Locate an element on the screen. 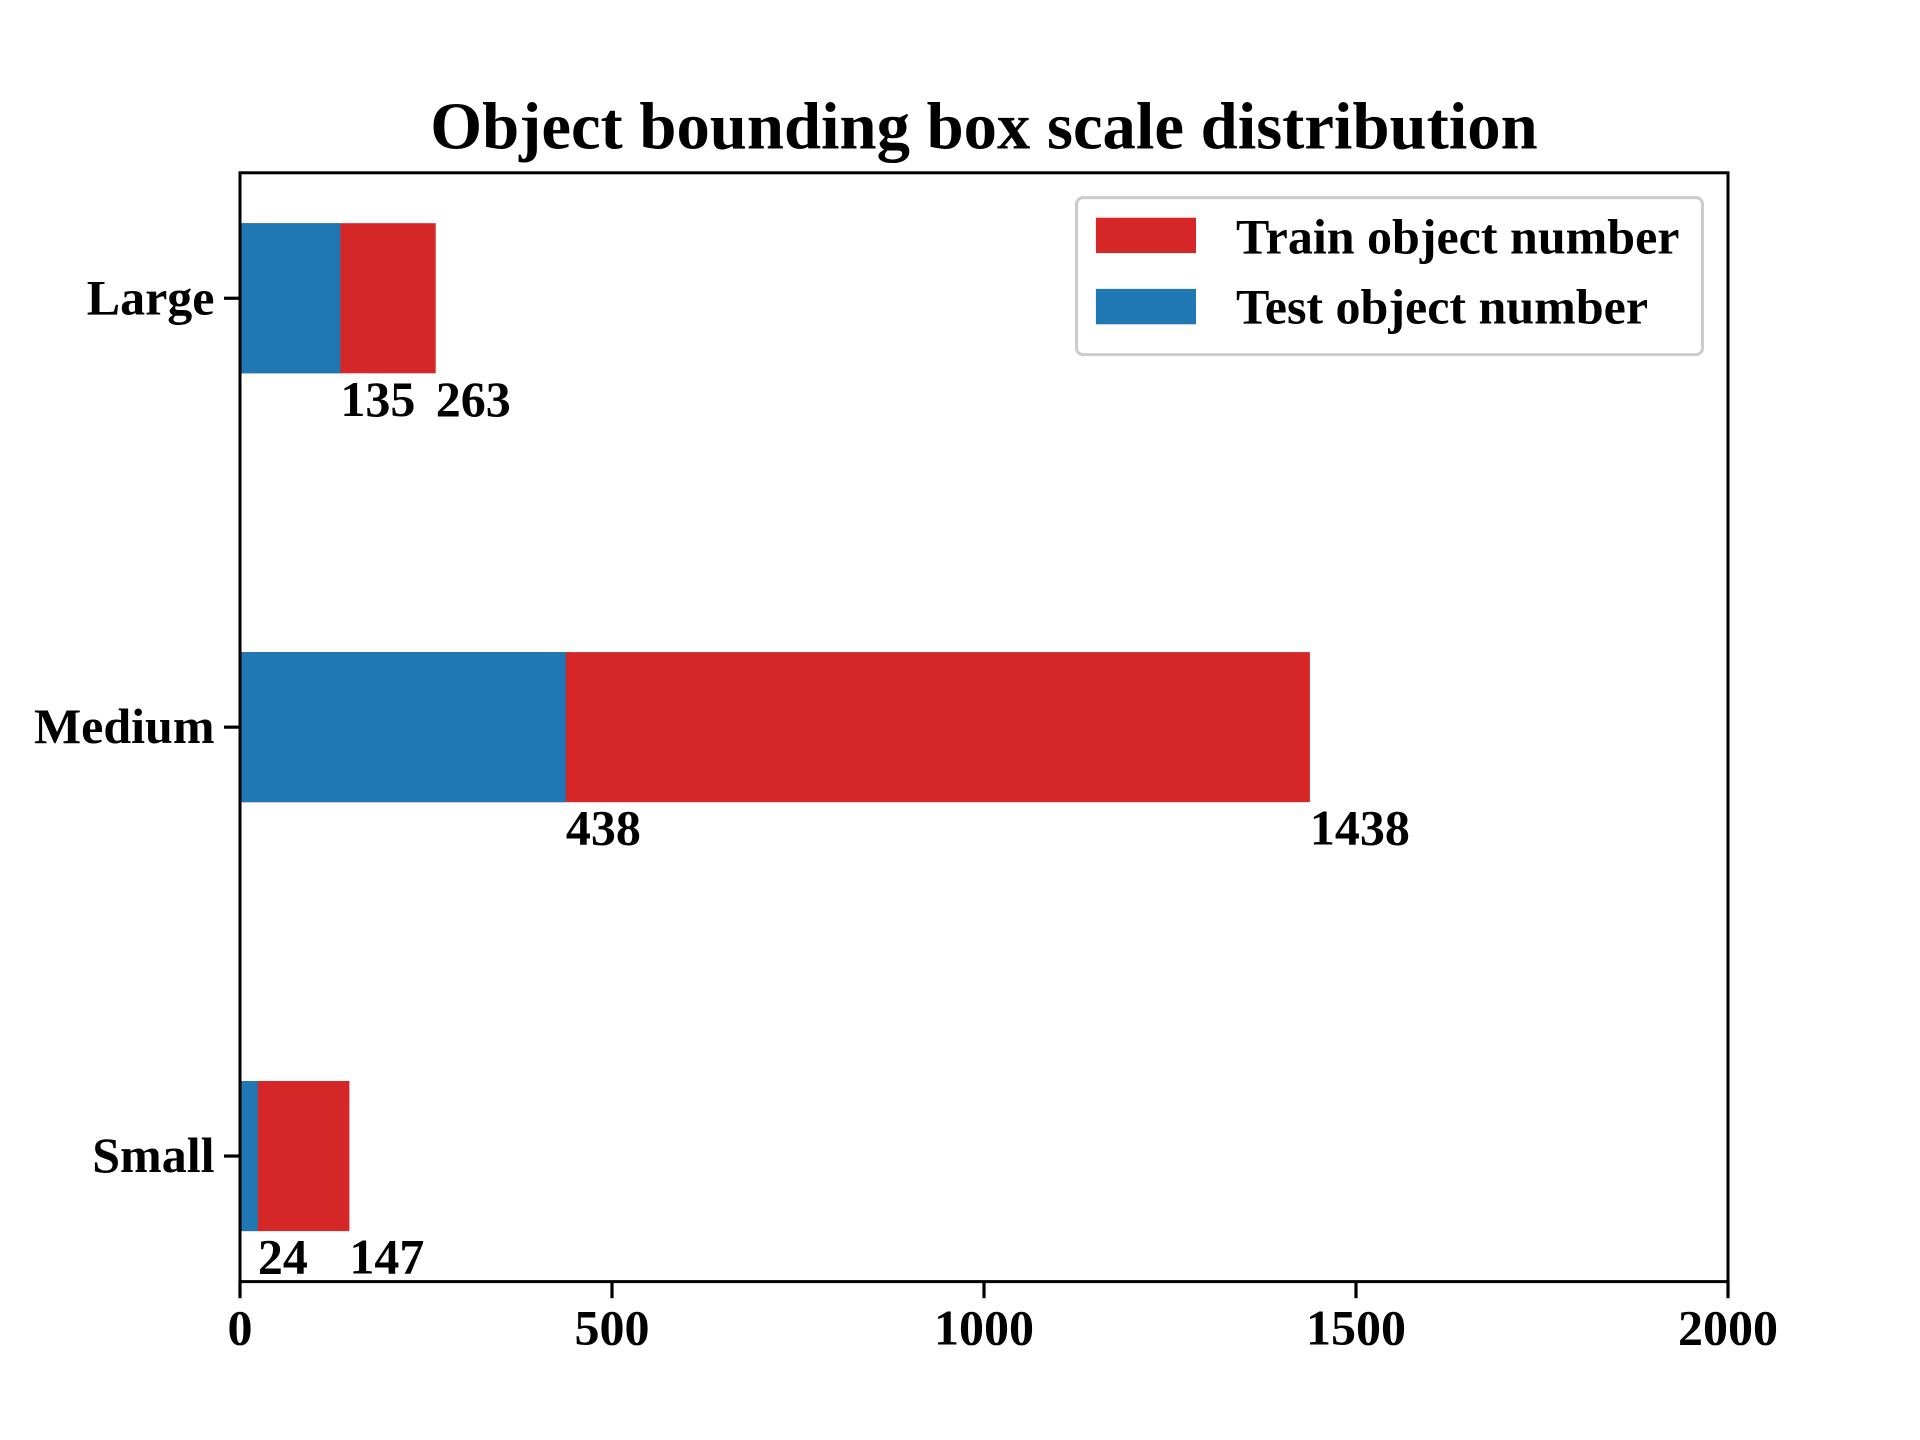 The width and height of the screenshot is (1920, 1440). svg-text: Medium is located at coordinates (124, 726).